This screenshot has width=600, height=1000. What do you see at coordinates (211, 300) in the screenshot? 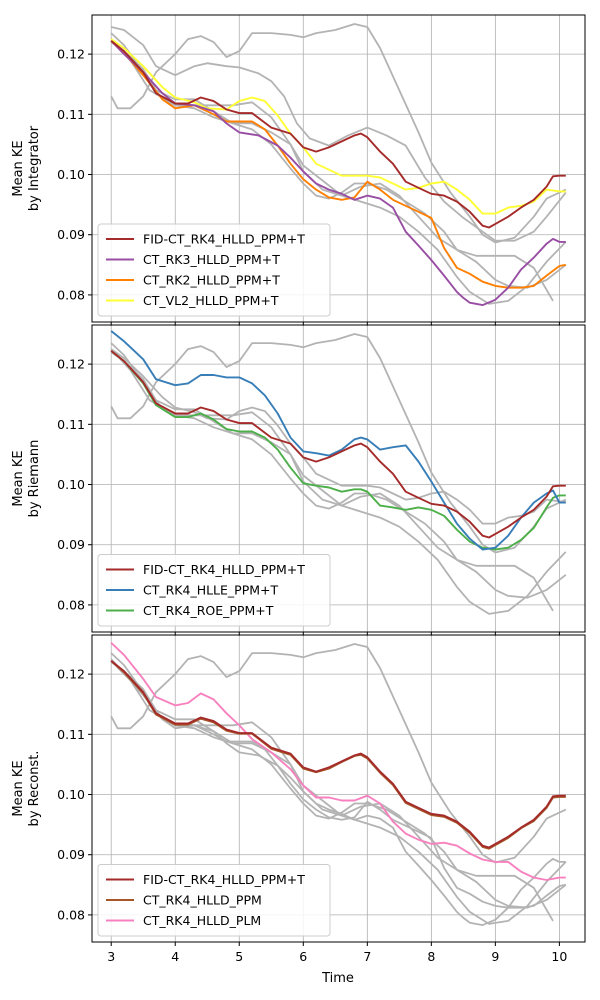
I see `legend-entry: CT_VL2_HLLD_PPM+T` at bounding box center [211, 300].